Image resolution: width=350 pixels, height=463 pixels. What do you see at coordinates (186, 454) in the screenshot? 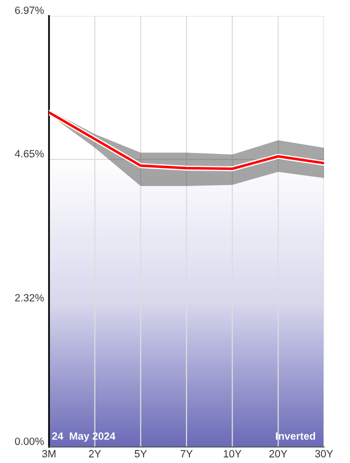
I see `x-tick-label: 7Y` at bounding box center [186, 454].